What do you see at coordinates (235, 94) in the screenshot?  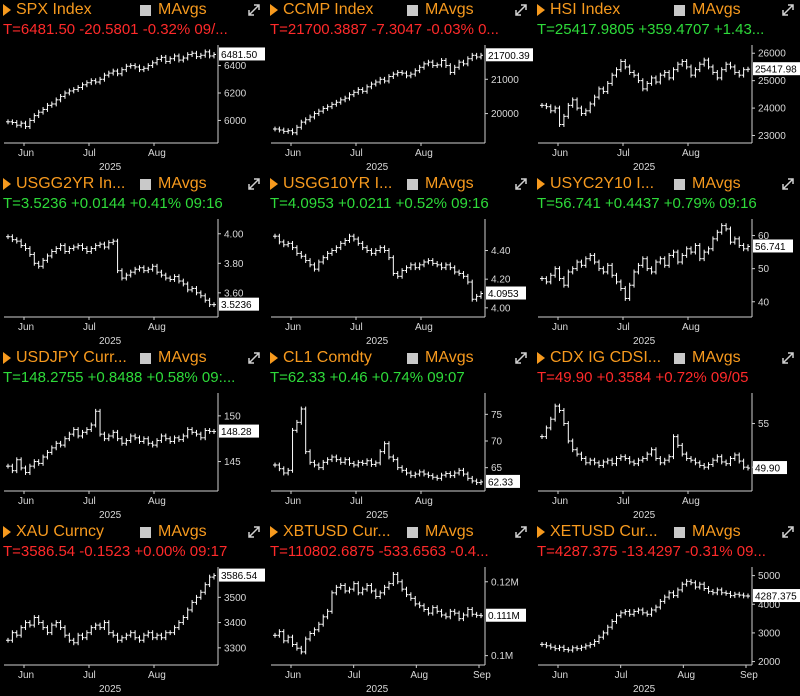 I see `y-tick-label: 6200` at bounding box center [235, 94].